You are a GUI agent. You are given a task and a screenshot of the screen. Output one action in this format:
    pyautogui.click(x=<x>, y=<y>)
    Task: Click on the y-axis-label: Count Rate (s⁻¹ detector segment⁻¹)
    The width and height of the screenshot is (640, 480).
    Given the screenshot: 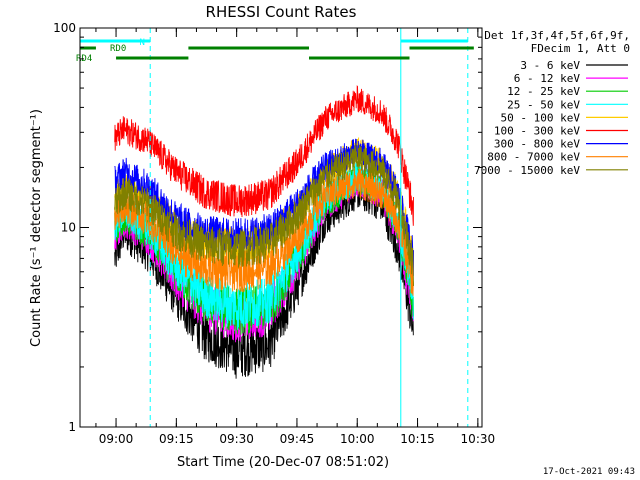 What is the action you would take?
    pyautogui.click(x=36, y=228)
    